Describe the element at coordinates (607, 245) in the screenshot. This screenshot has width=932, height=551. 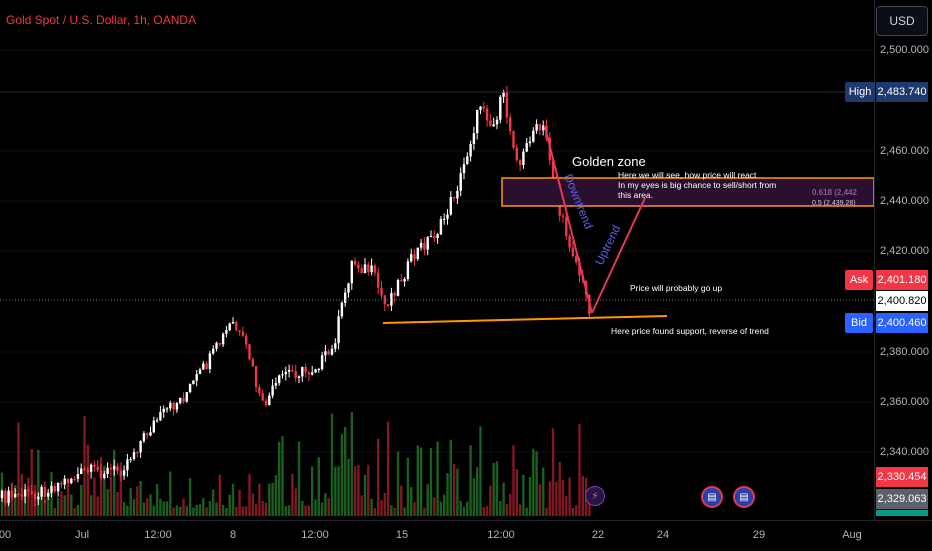
I see `uptrend-label: Uptrend` at that location.